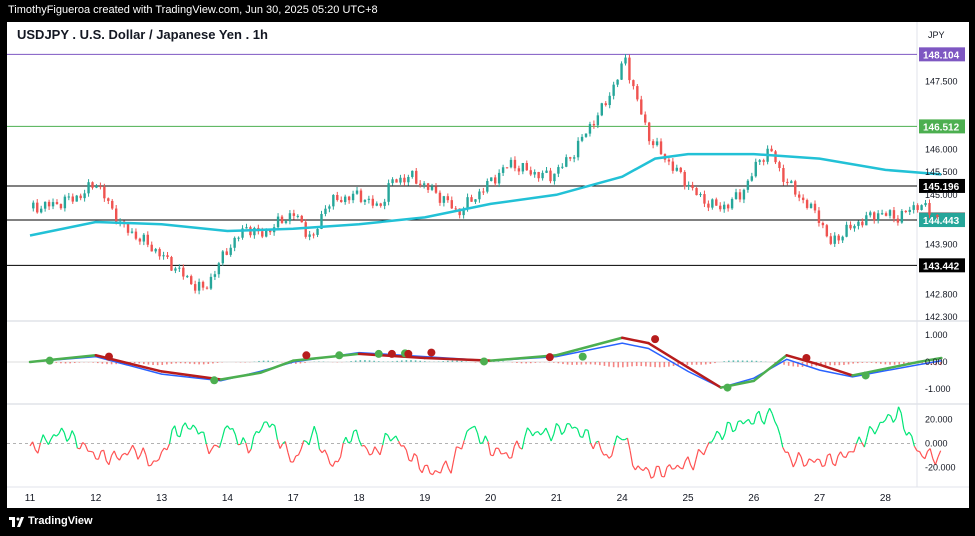 The height and width of the screenshot is (536, 975). I want to click on level-label: 143.442, so click(941, 266).